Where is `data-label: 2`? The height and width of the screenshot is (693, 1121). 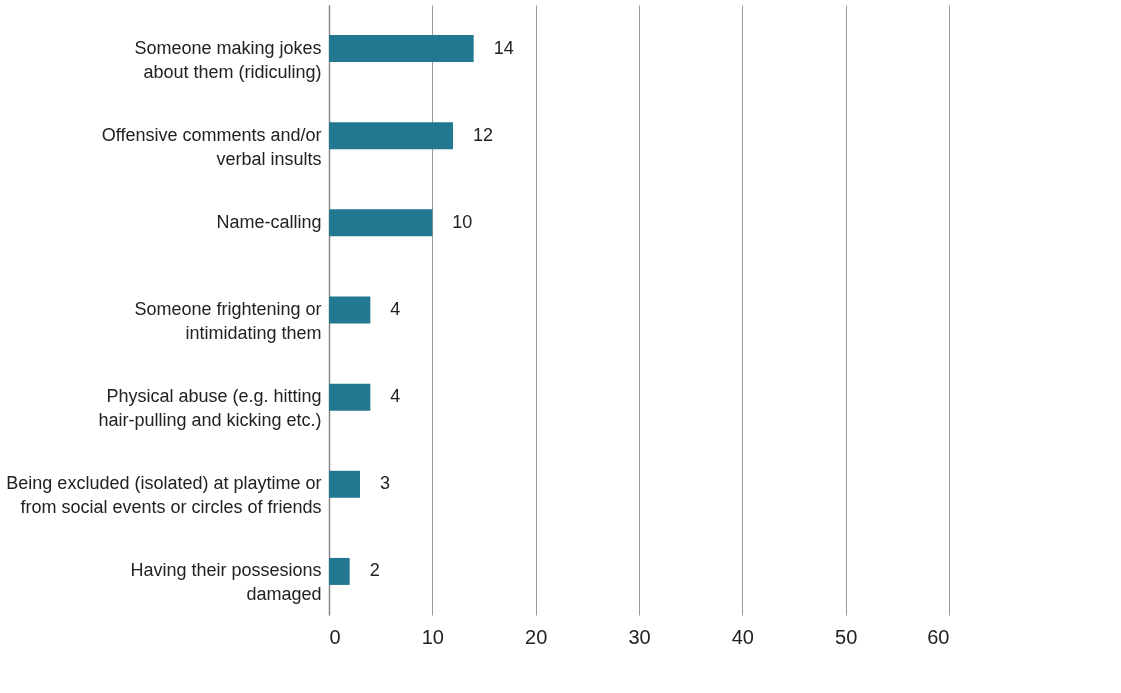
data-label: 2 is located at coordinates (374, 570).